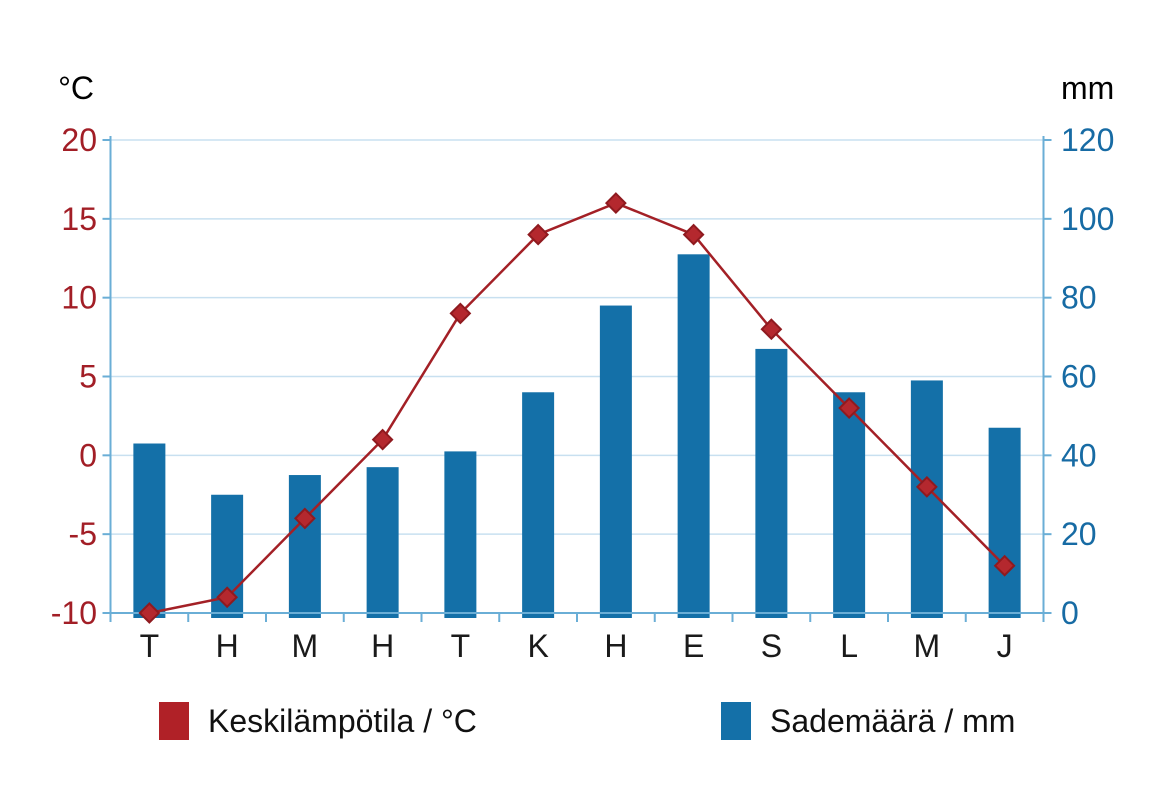  I want to click on legend-item-temperature: Keskilämpötila / °C, so click(318, 721).